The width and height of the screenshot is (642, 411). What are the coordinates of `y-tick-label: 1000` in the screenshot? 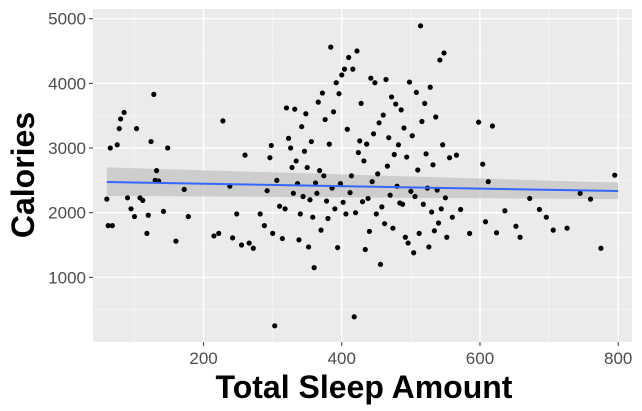 It's located at (67, 277).